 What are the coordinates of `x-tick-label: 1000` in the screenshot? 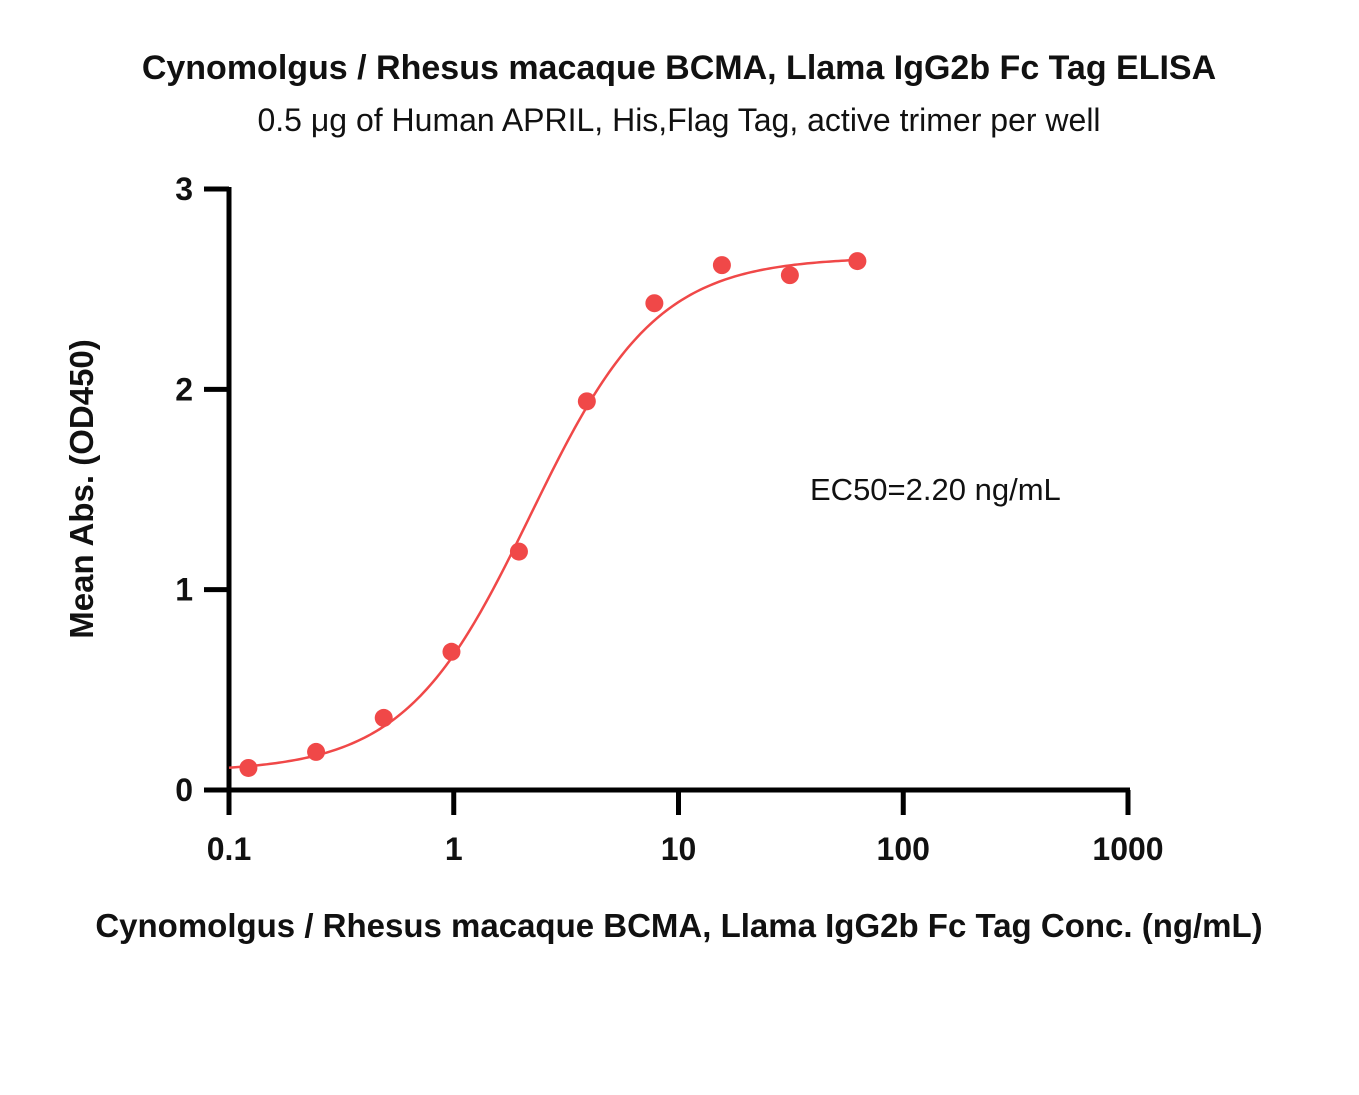 It's located at (1127, 849).